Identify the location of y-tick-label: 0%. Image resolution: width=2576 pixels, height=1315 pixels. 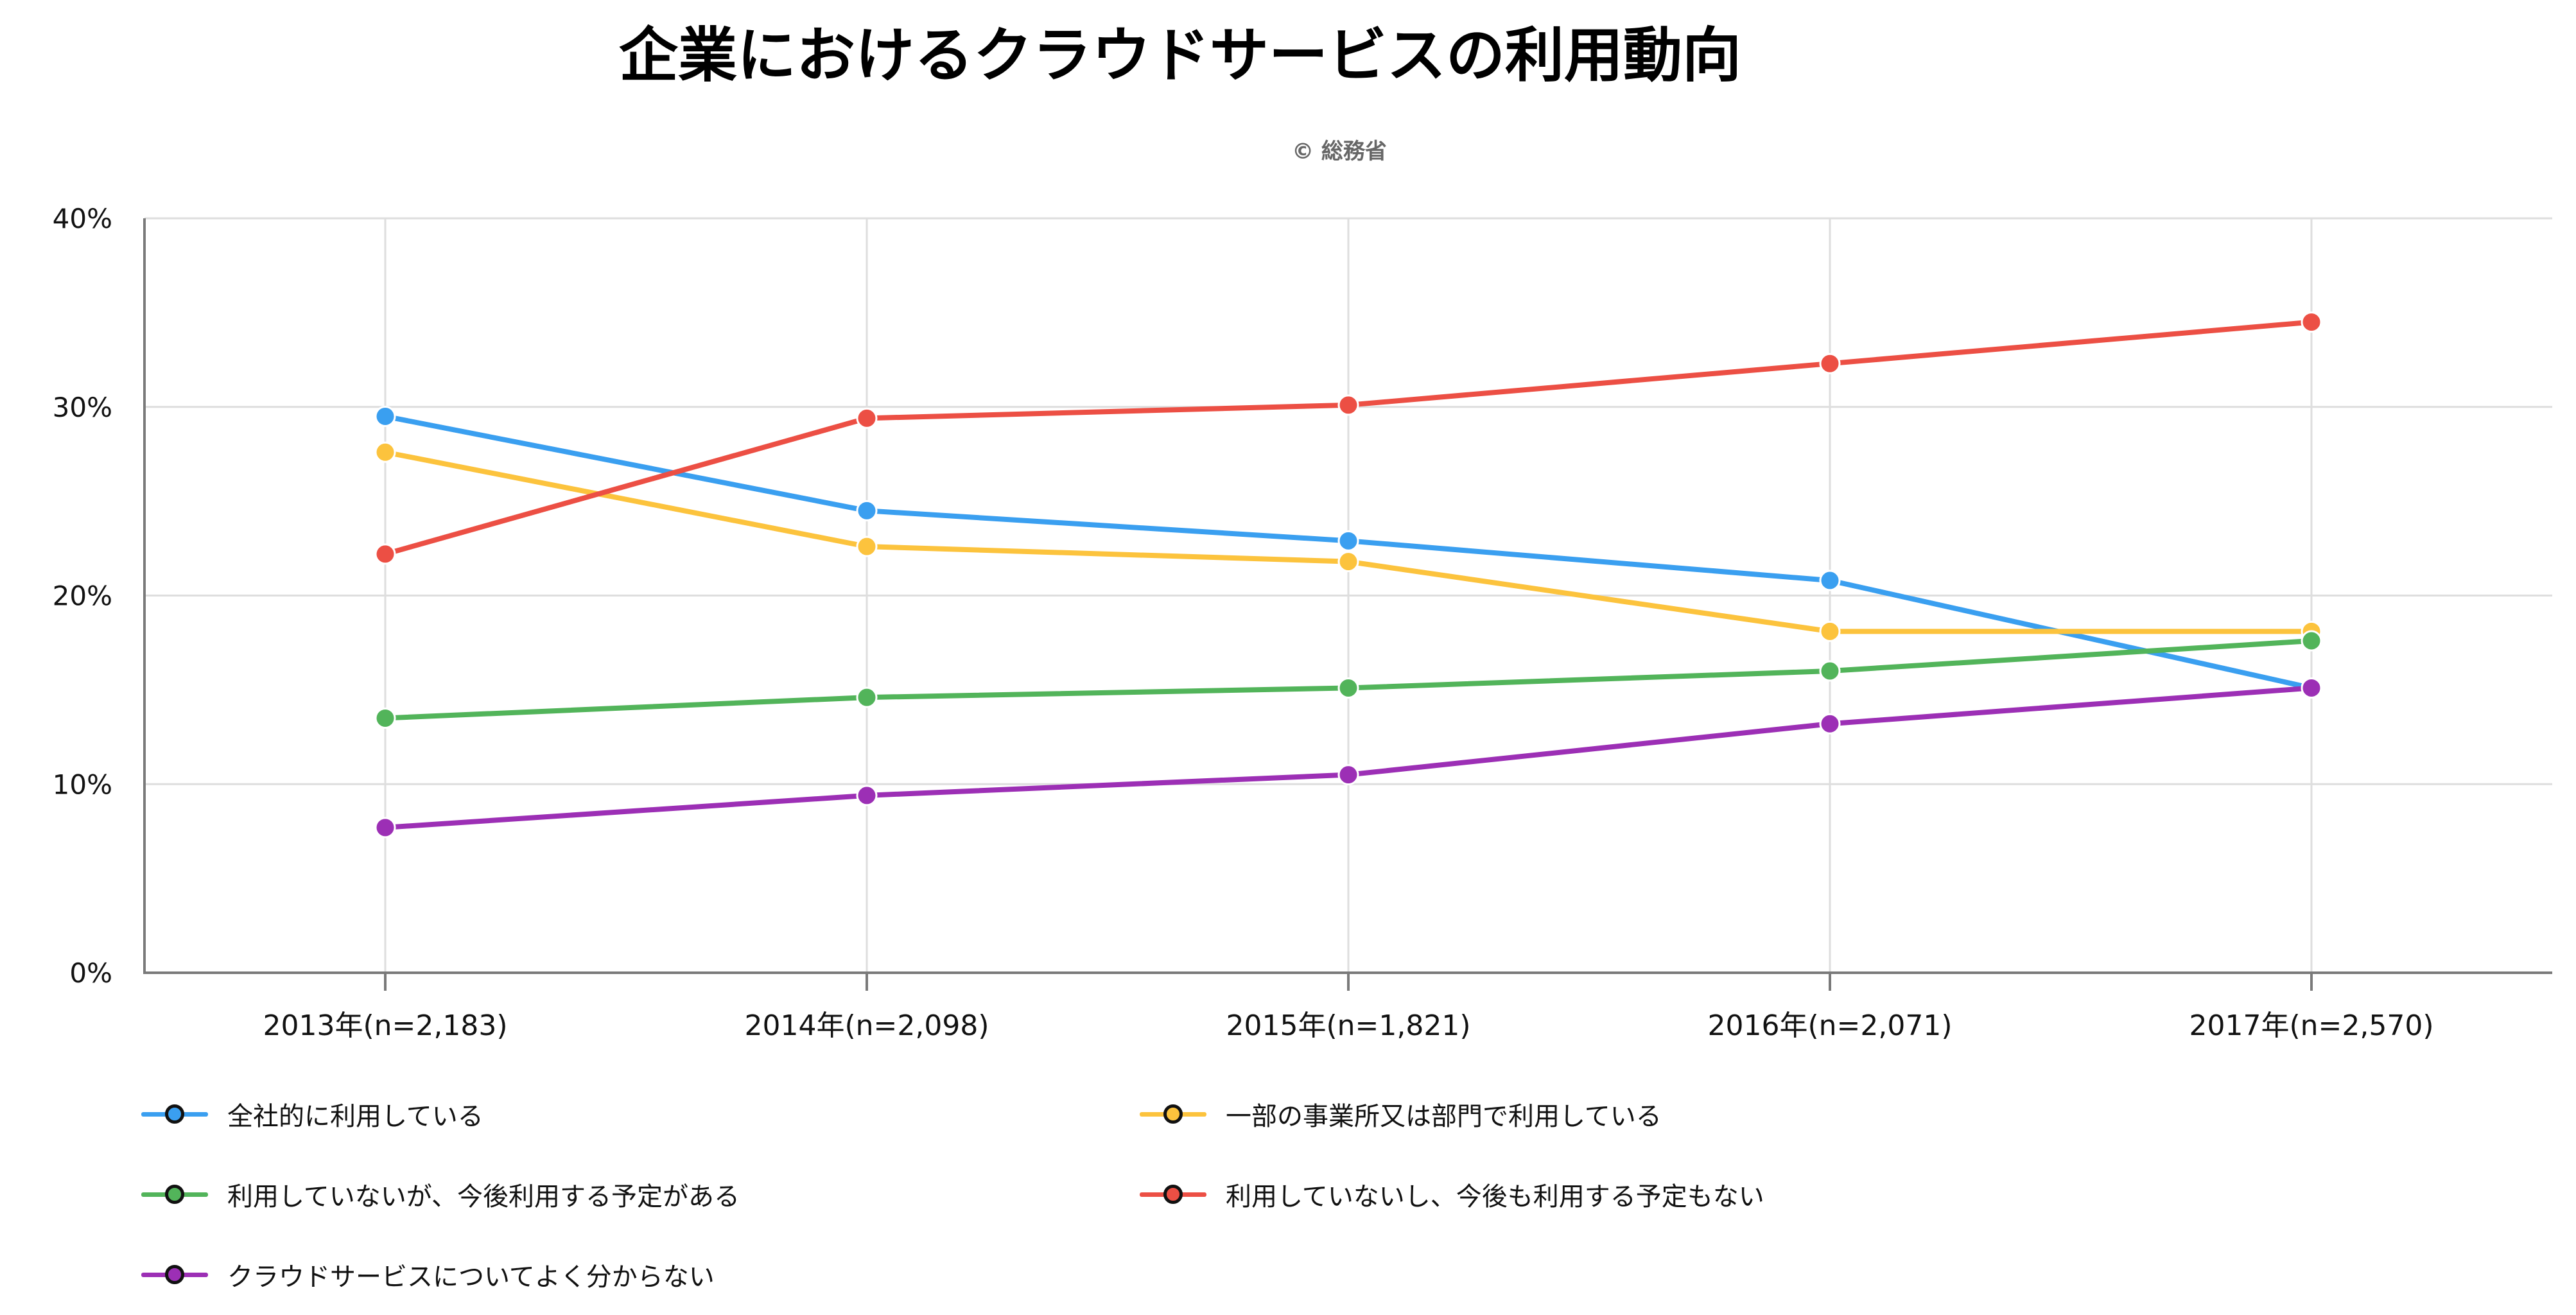
(90, 973).